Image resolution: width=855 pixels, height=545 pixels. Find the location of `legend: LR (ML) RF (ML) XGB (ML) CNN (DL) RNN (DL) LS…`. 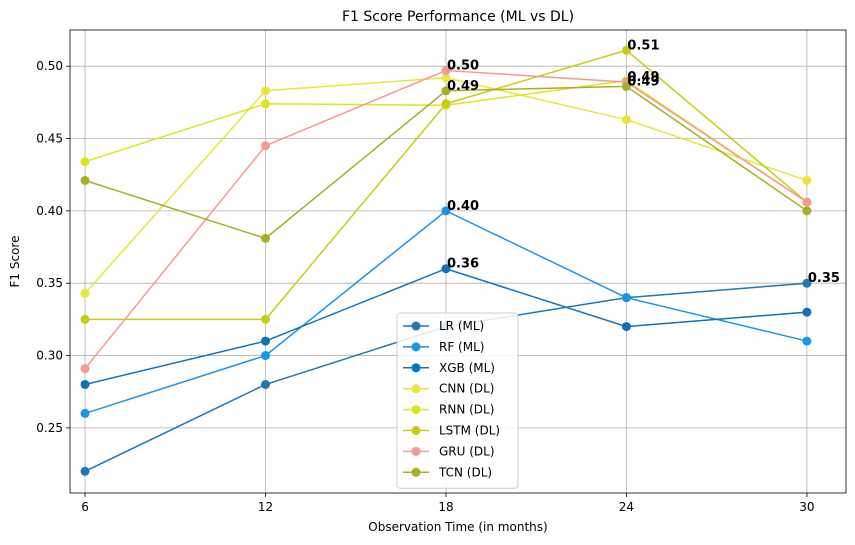

legend: LR (ML) RF (ML) XGB (ML) CNN (DL) RNN (DL) LS… is located at coordinates (457, 400).